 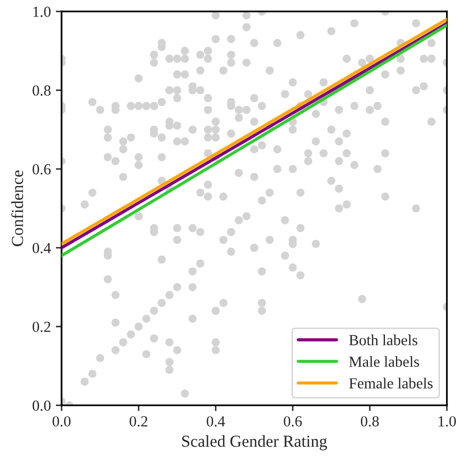 What do you see at coordinates (384, 361) in the screenshot?
I see `legend-label: Male labels` at bounding box center [384, 361].